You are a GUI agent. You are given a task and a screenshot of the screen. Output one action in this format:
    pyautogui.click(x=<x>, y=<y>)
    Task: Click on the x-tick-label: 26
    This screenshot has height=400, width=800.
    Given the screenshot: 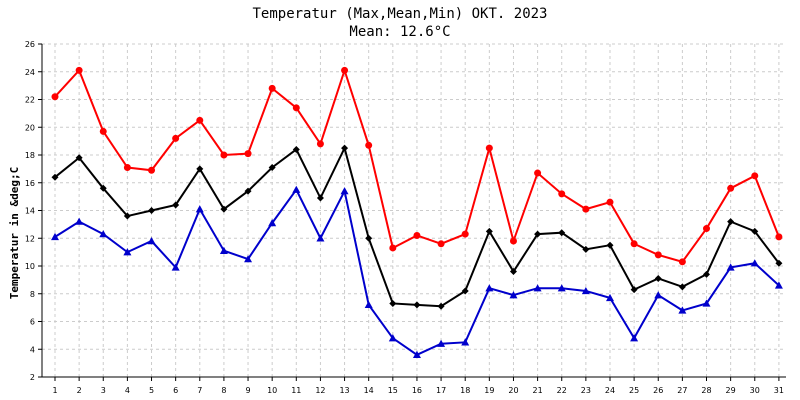 What is the action you would take?
    pyautogui.click(x=658, y=390)
    